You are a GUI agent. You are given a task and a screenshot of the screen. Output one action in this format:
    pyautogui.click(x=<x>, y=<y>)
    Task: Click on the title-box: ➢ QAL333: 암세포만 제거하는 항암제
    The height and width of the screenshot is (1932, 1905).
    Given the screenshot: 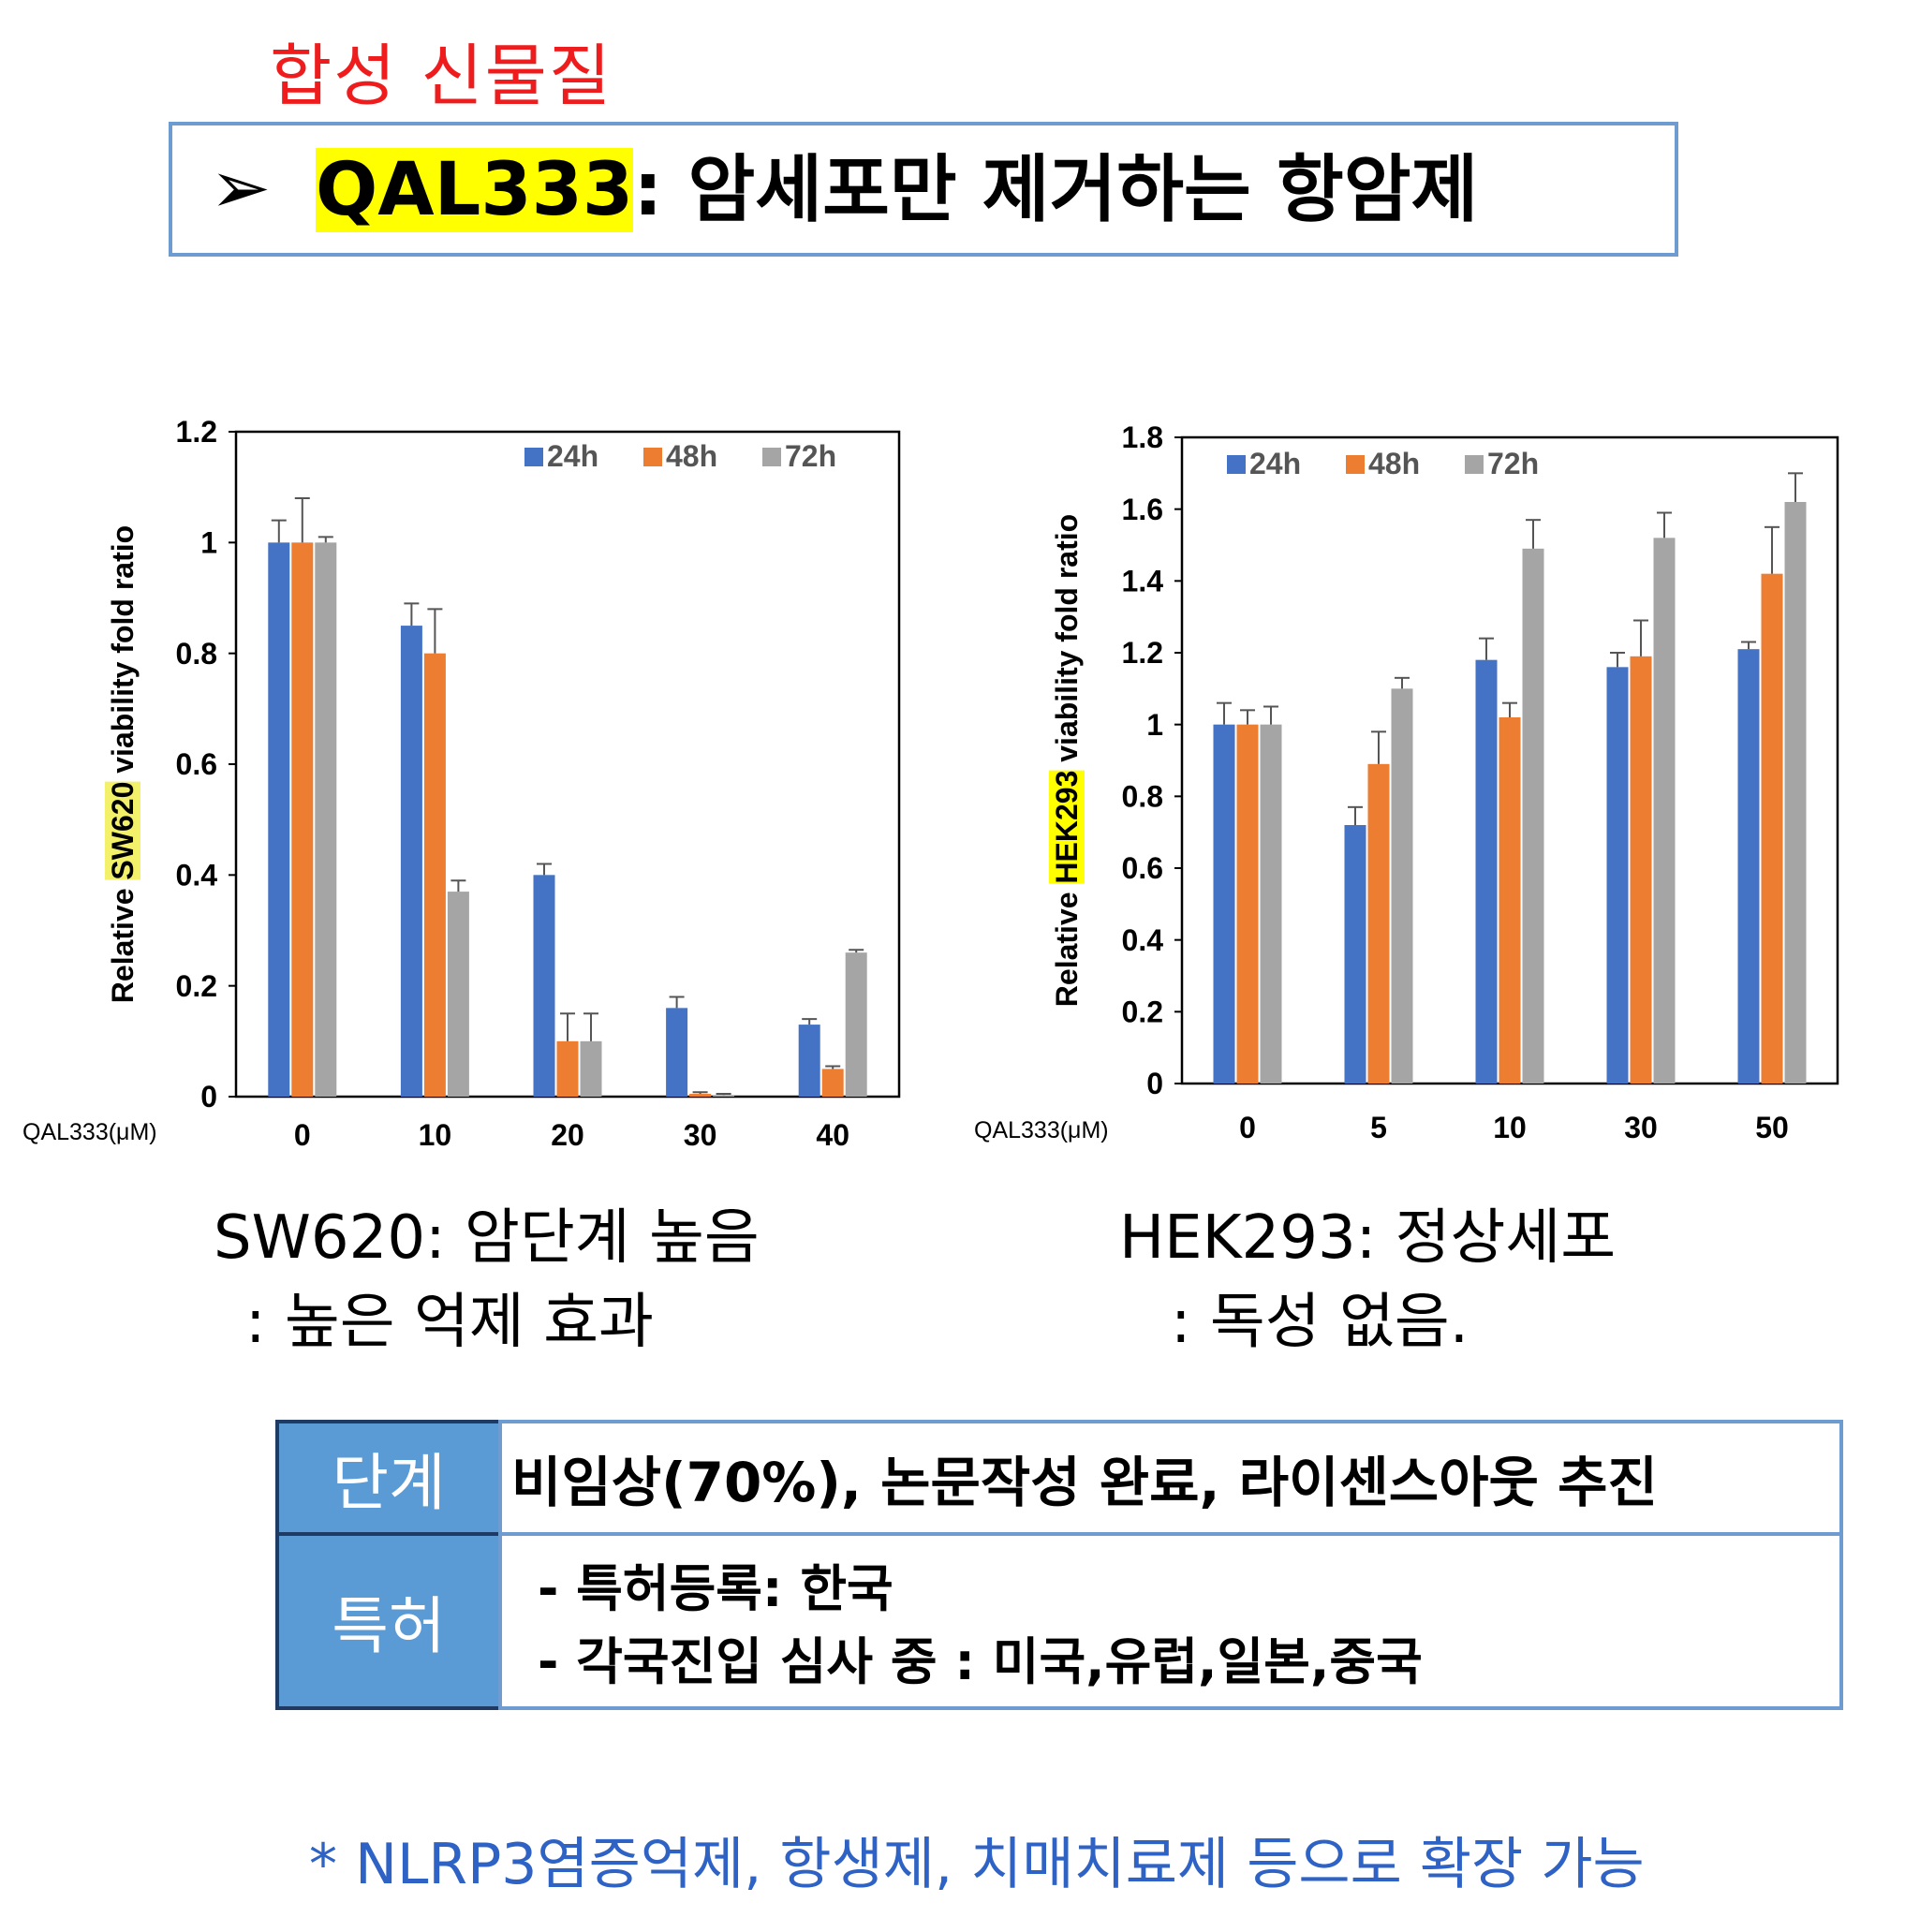 What is the action you would take?
    pyautogui.click(x=924, y=189)
    